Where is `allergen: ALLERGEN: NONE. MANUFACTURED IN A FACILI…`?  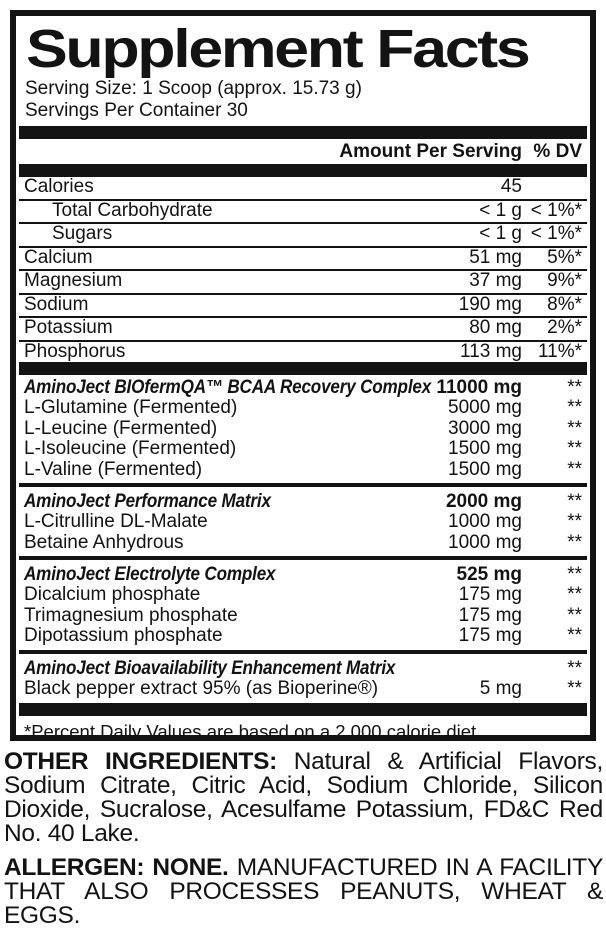
allergen: ALLERGEN: NONE. MANUFACTURED IN A FACILI… is located at coordinates (303, 891).